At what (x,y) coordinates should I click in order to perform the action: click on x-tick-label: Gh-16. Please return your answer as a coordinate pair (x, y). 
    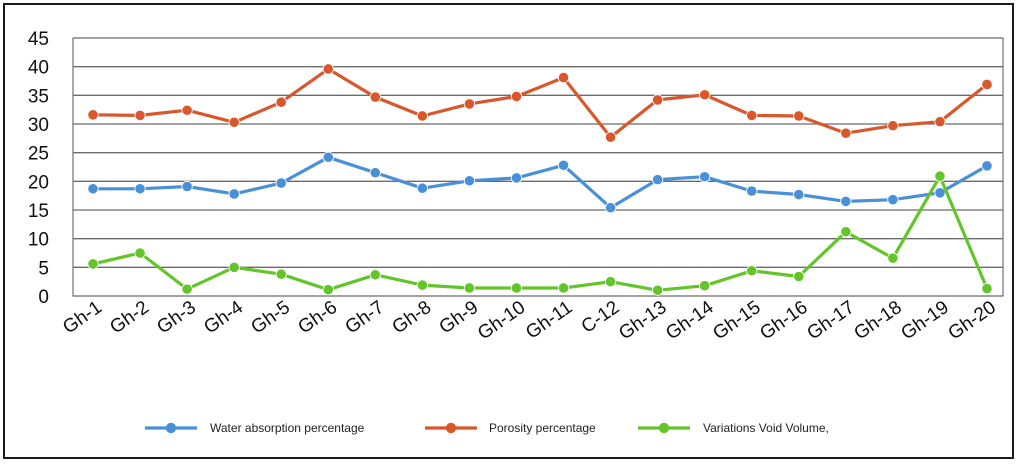
    Looking at the image, I should click on (783, 320).